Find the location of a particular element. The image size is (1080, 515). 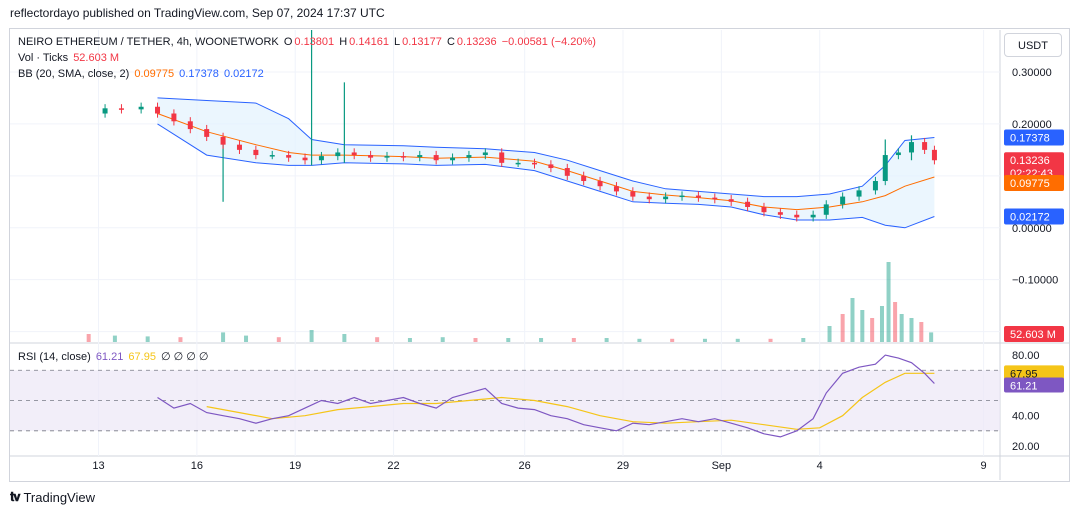

bb-upper-badge is located at coordinates (1034, 137).